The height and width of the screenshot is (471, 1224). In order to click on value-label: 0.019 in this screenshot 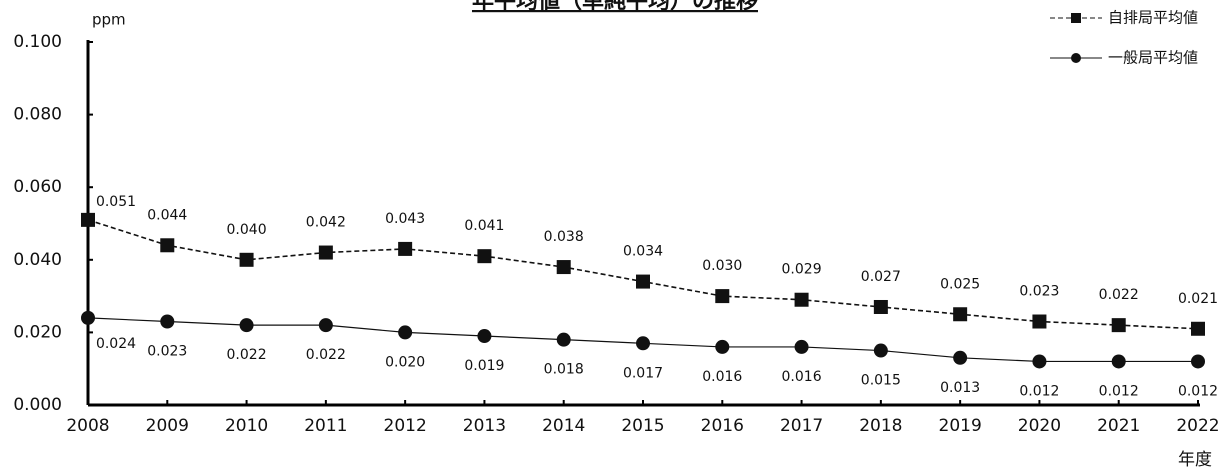, I will do `click(484, 366)`.